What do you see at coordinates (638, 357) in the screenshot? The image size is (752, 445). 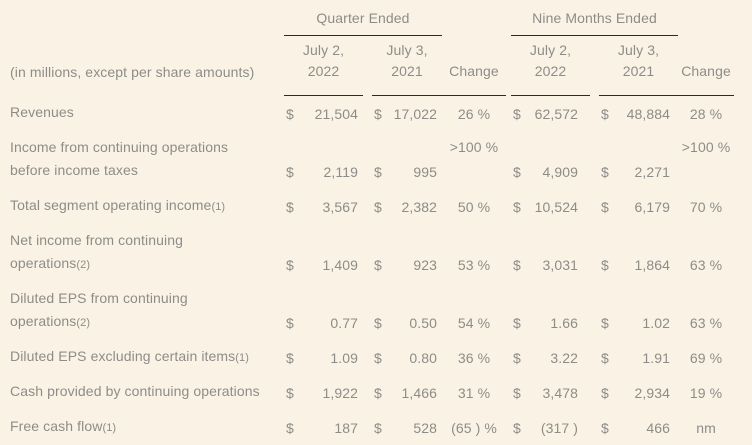 I see `nine-months-2021-value-cell: $1.91` at bounding box center [638, 357].